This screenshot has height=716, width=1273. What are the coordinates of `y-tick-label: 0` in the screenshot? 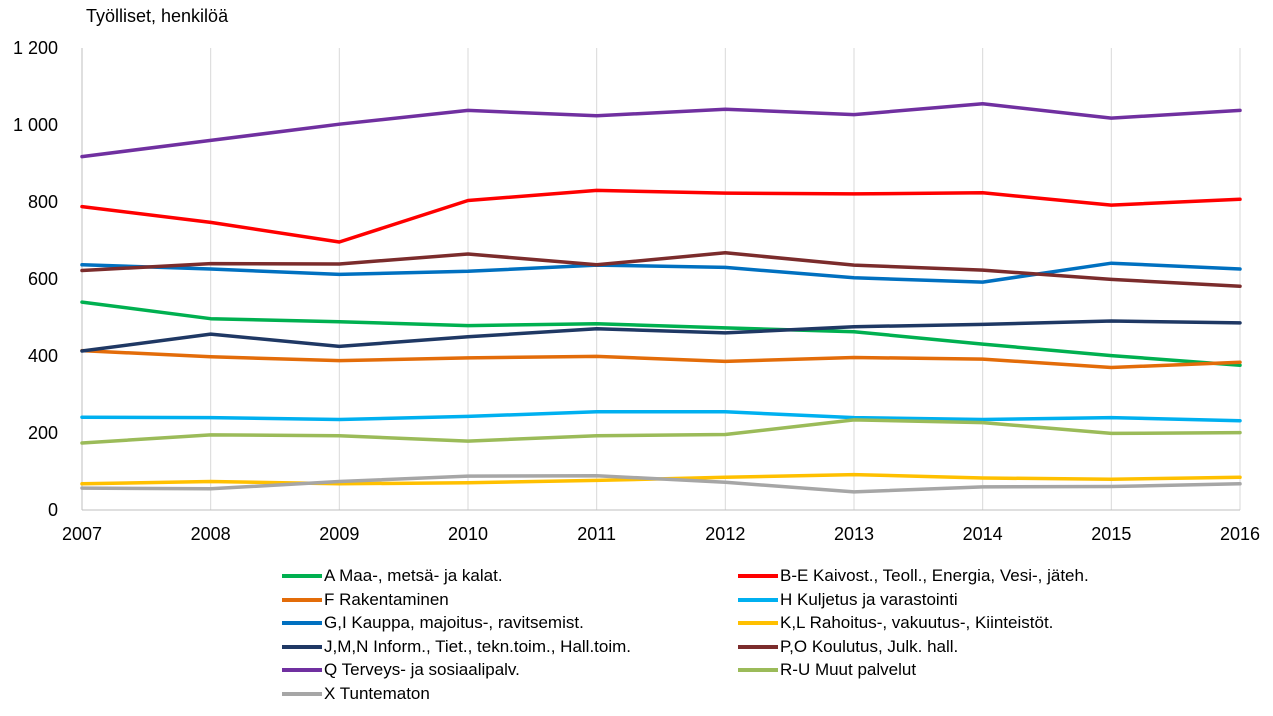 It's located at (53, 510).